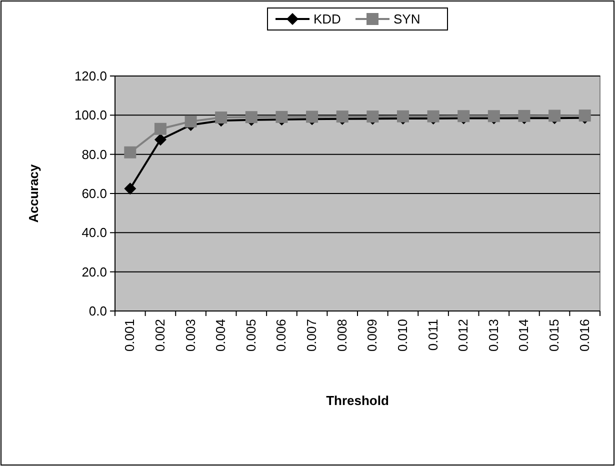  I want to click on legend-label: KDD, so click(327, 19).